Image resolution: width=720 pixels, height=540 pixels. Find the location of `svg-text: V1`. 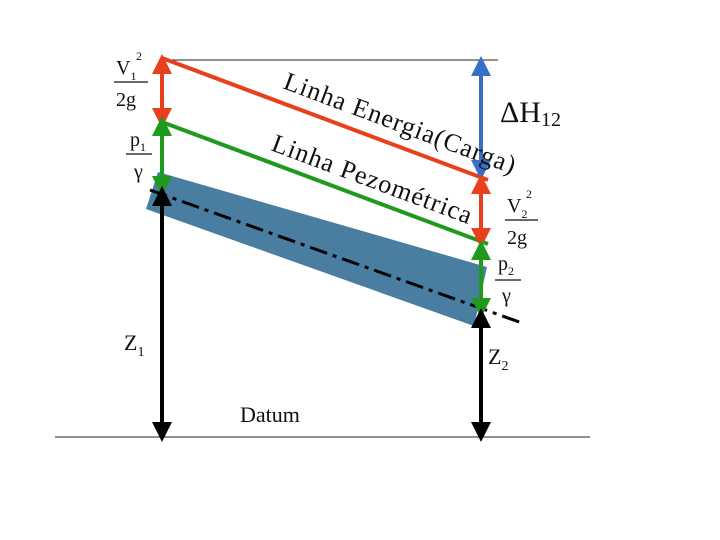

svg-text: V1 is located at coordinates (126, 70).